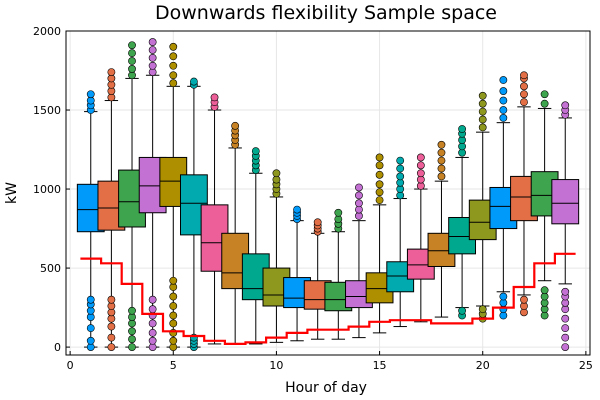 The height and width of the screenshot is (400, 600). What do you see at coordinates (380, 365) in the screenshot?
I see `x-tick-label: 15` at bounding box center [380, 365].